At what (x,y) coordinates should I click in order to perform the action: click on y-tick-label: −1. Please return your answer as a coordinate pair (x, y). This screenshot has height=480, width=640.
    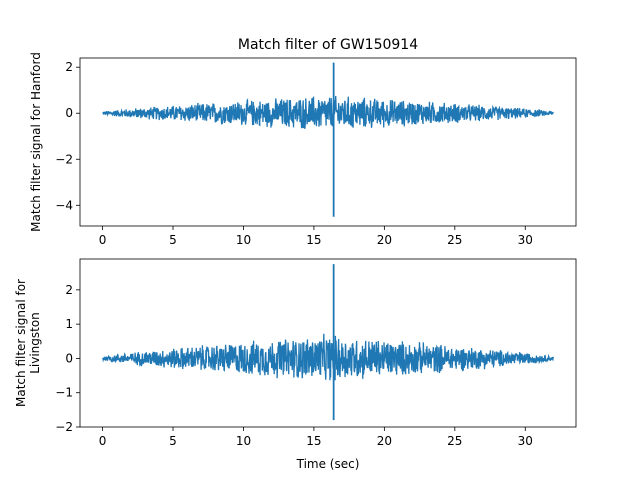
    Looking at the image, I should click on (64, 393).